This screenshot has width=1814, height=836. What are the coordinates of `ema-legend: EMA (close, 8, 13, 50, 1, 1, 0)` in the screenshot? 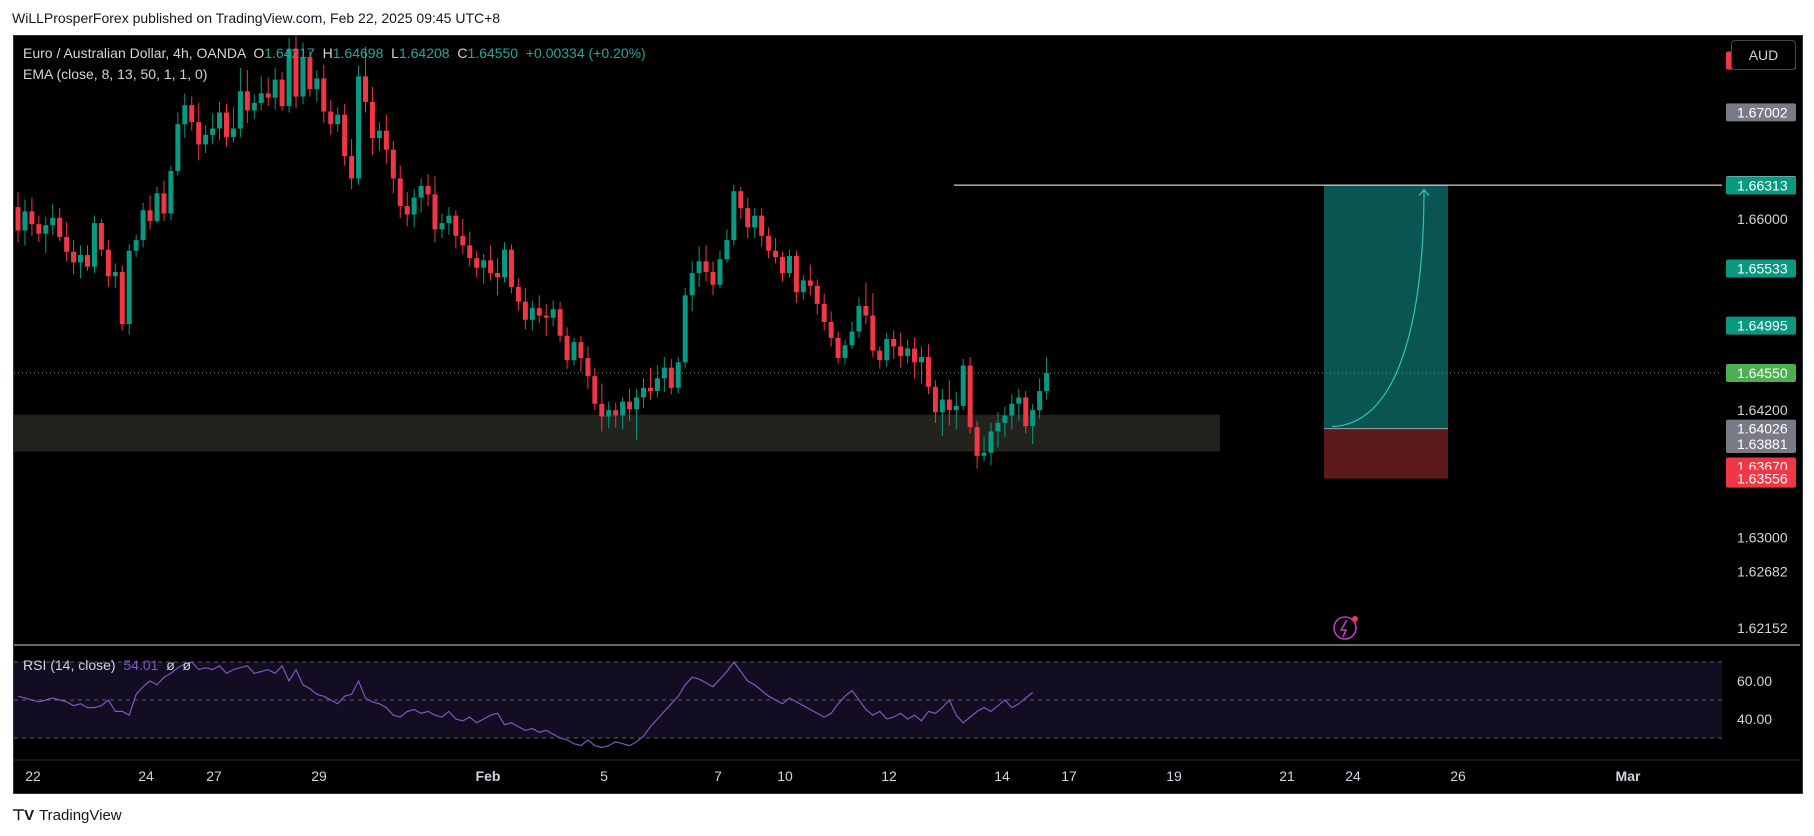 It's located at (115, 74).